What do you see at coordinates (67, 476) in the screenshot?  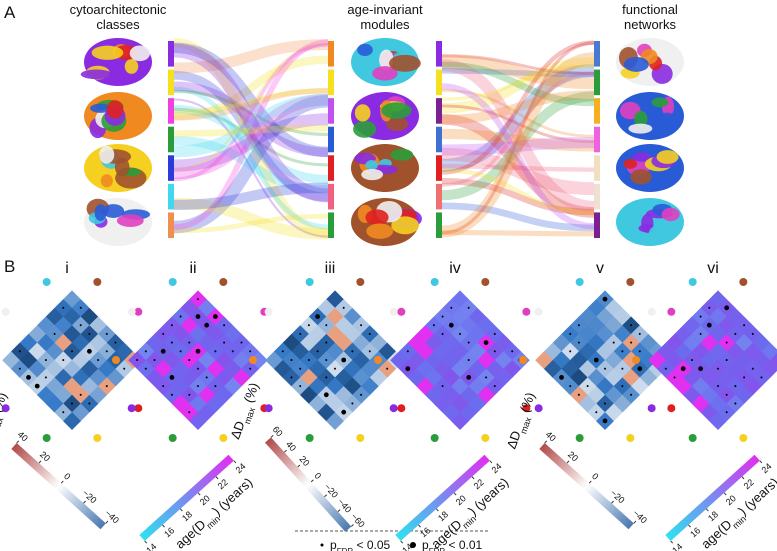 I see `colorbar-tick-label: 0` at bounding box center [67, 476].